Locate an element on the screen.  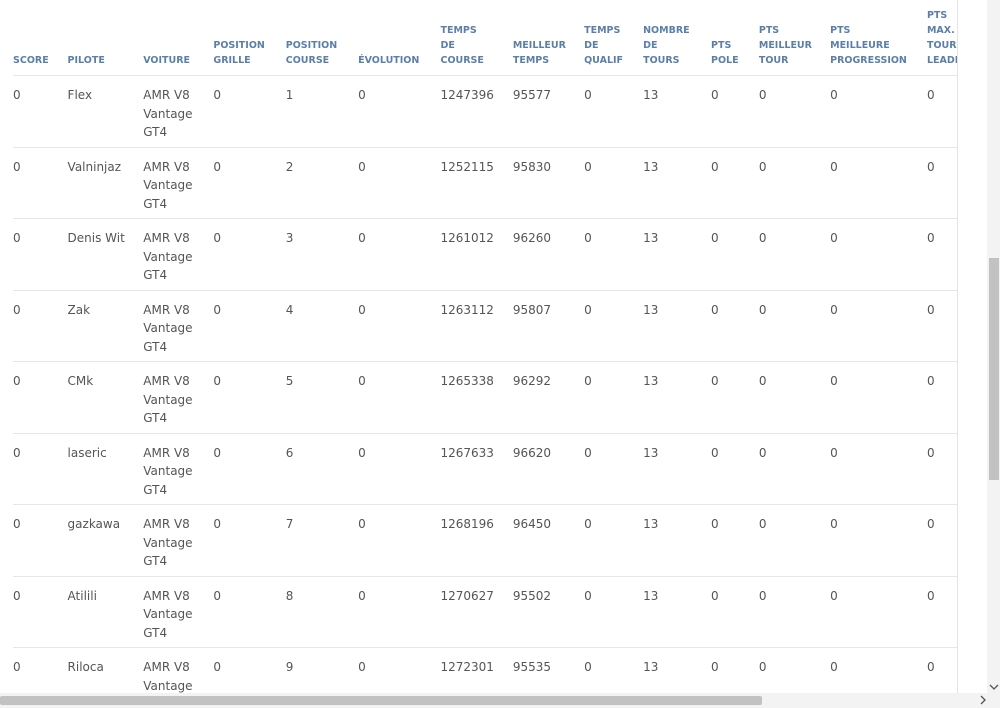
table-cell: Riloca is located at coordinates (105, 670).